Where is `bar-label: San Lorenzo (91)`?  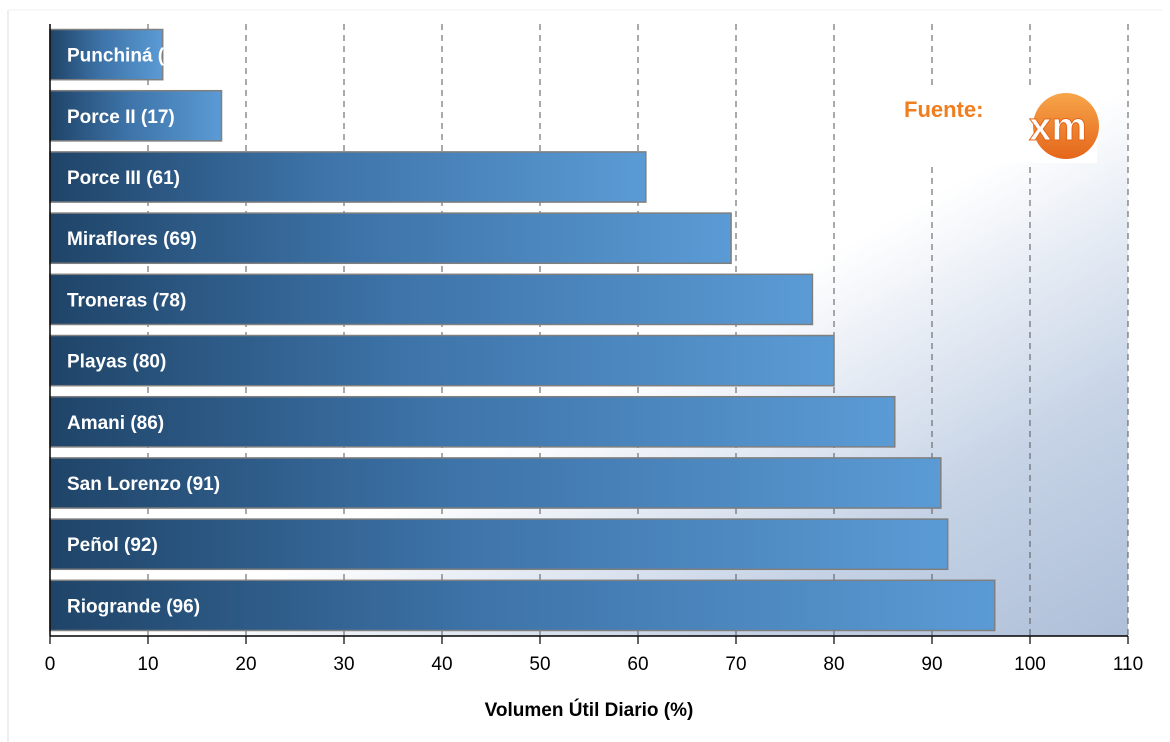 bar-label: San Lorenzo (91) is located at coordinates (143, 484).